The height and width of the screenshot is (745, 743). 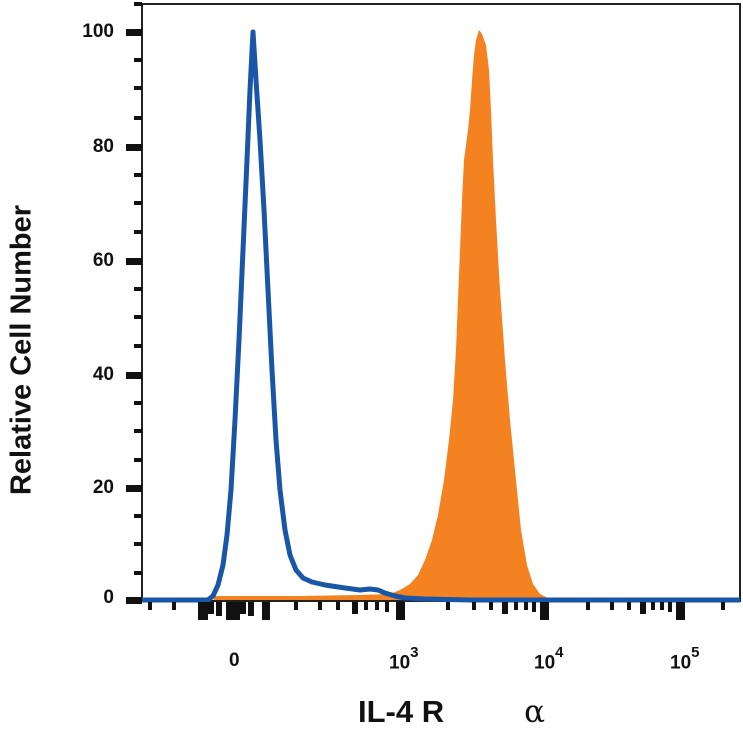 What do you see at coordinates (695, 652) in the screenshot?
I see `x-tick-exponent: 5` at bounding box center [695, 652].